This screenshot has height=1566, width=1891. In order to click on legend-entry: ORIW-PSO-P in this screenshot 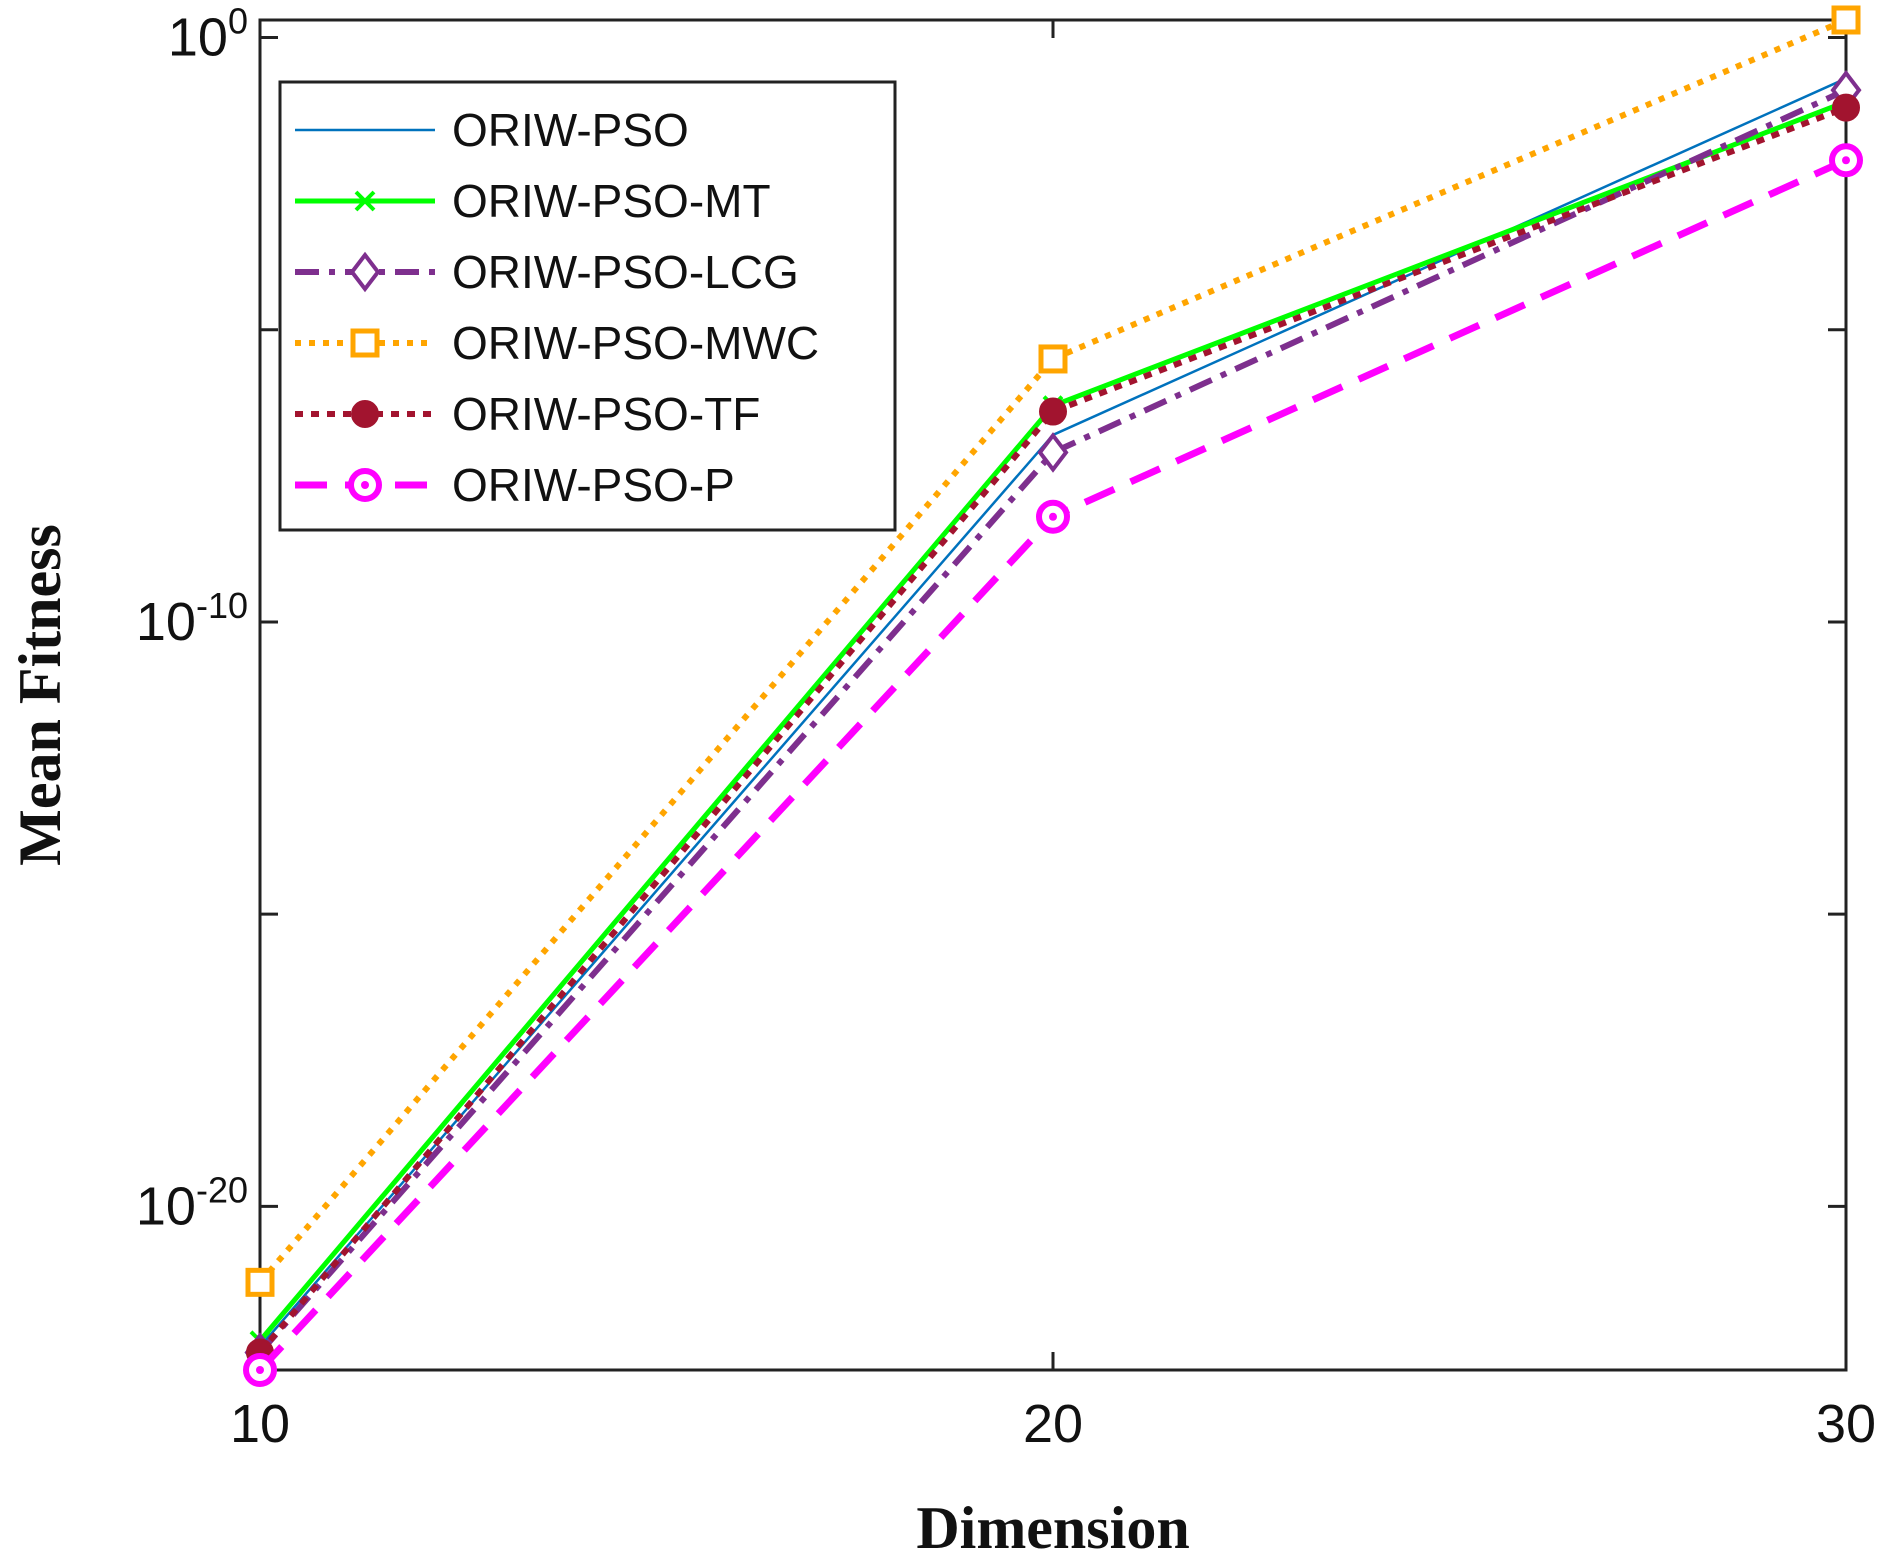, I will do `click(515, 485)`.